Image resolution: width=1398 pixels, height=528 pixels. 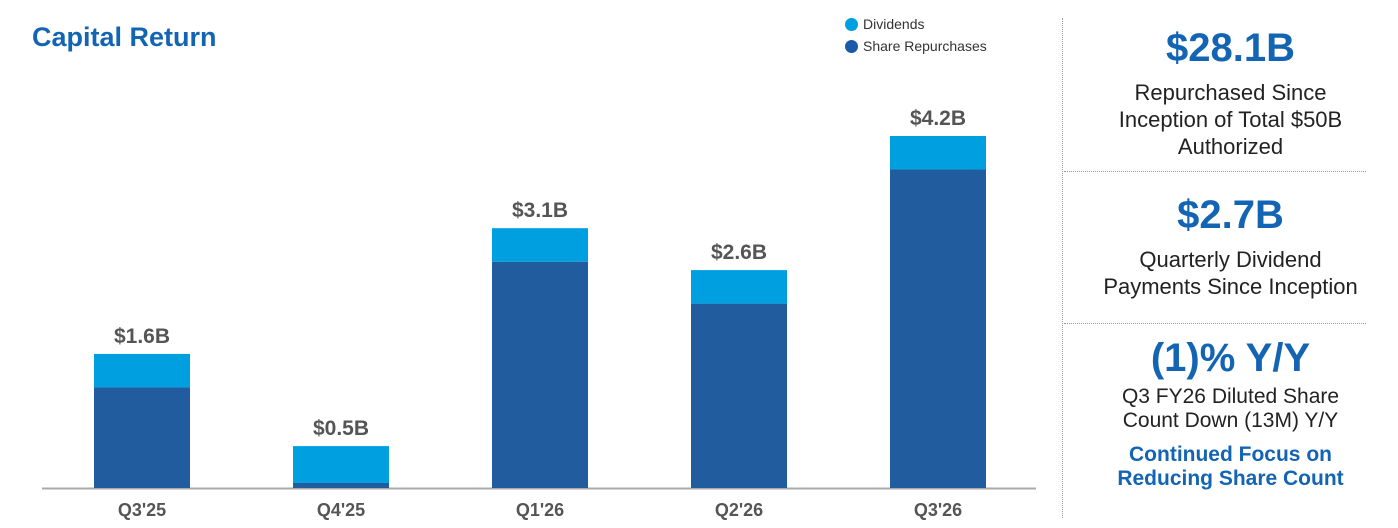 I want to click on stat-emphasis-line: Reducing Share Count, so click(x=1230, y=478).